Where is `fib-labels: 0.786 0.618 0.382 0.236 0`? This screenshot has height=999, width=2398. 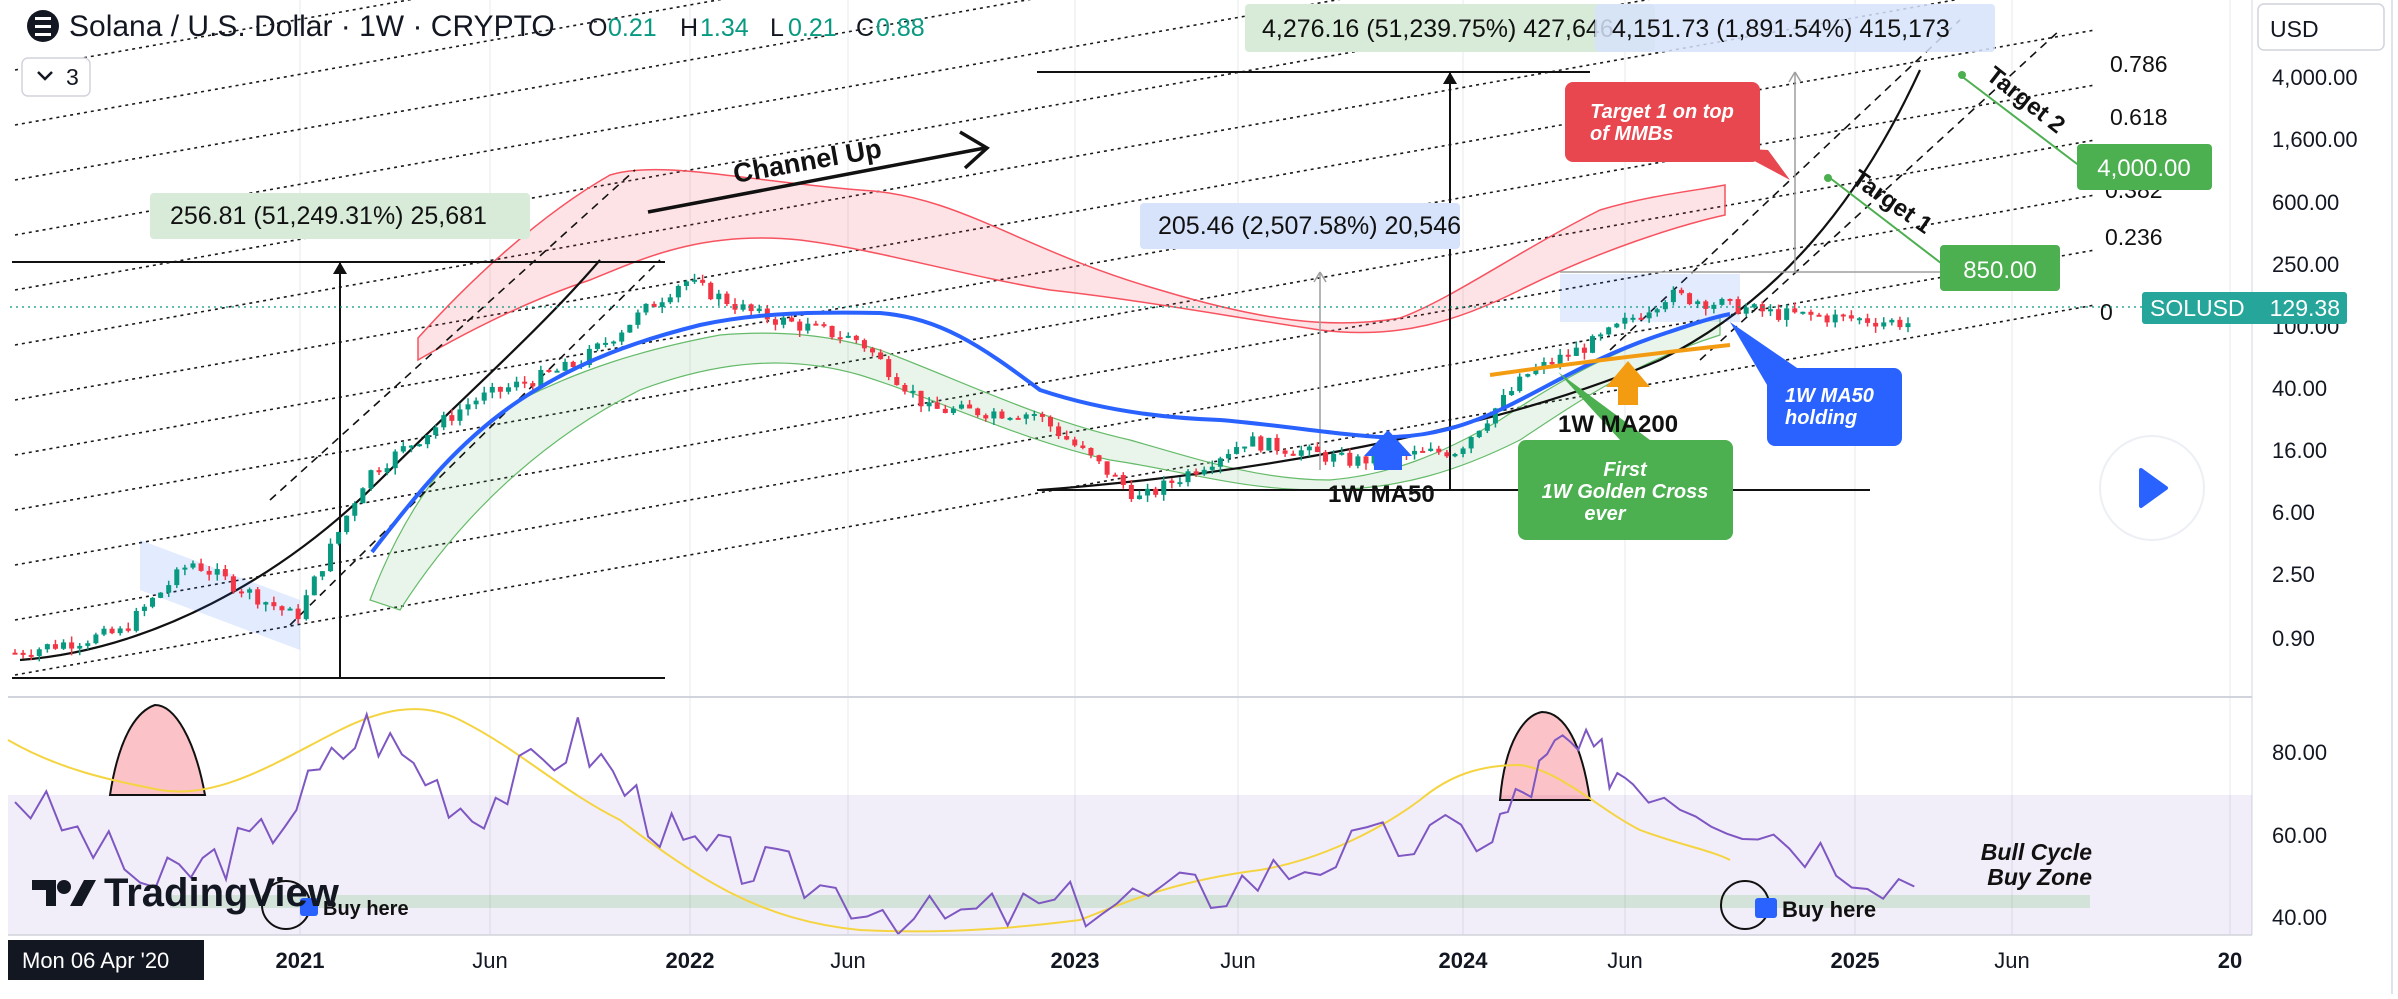 fib-labels: 0.786 0.618 0.382 0.236 0 is located at coordinates (2134, 188).